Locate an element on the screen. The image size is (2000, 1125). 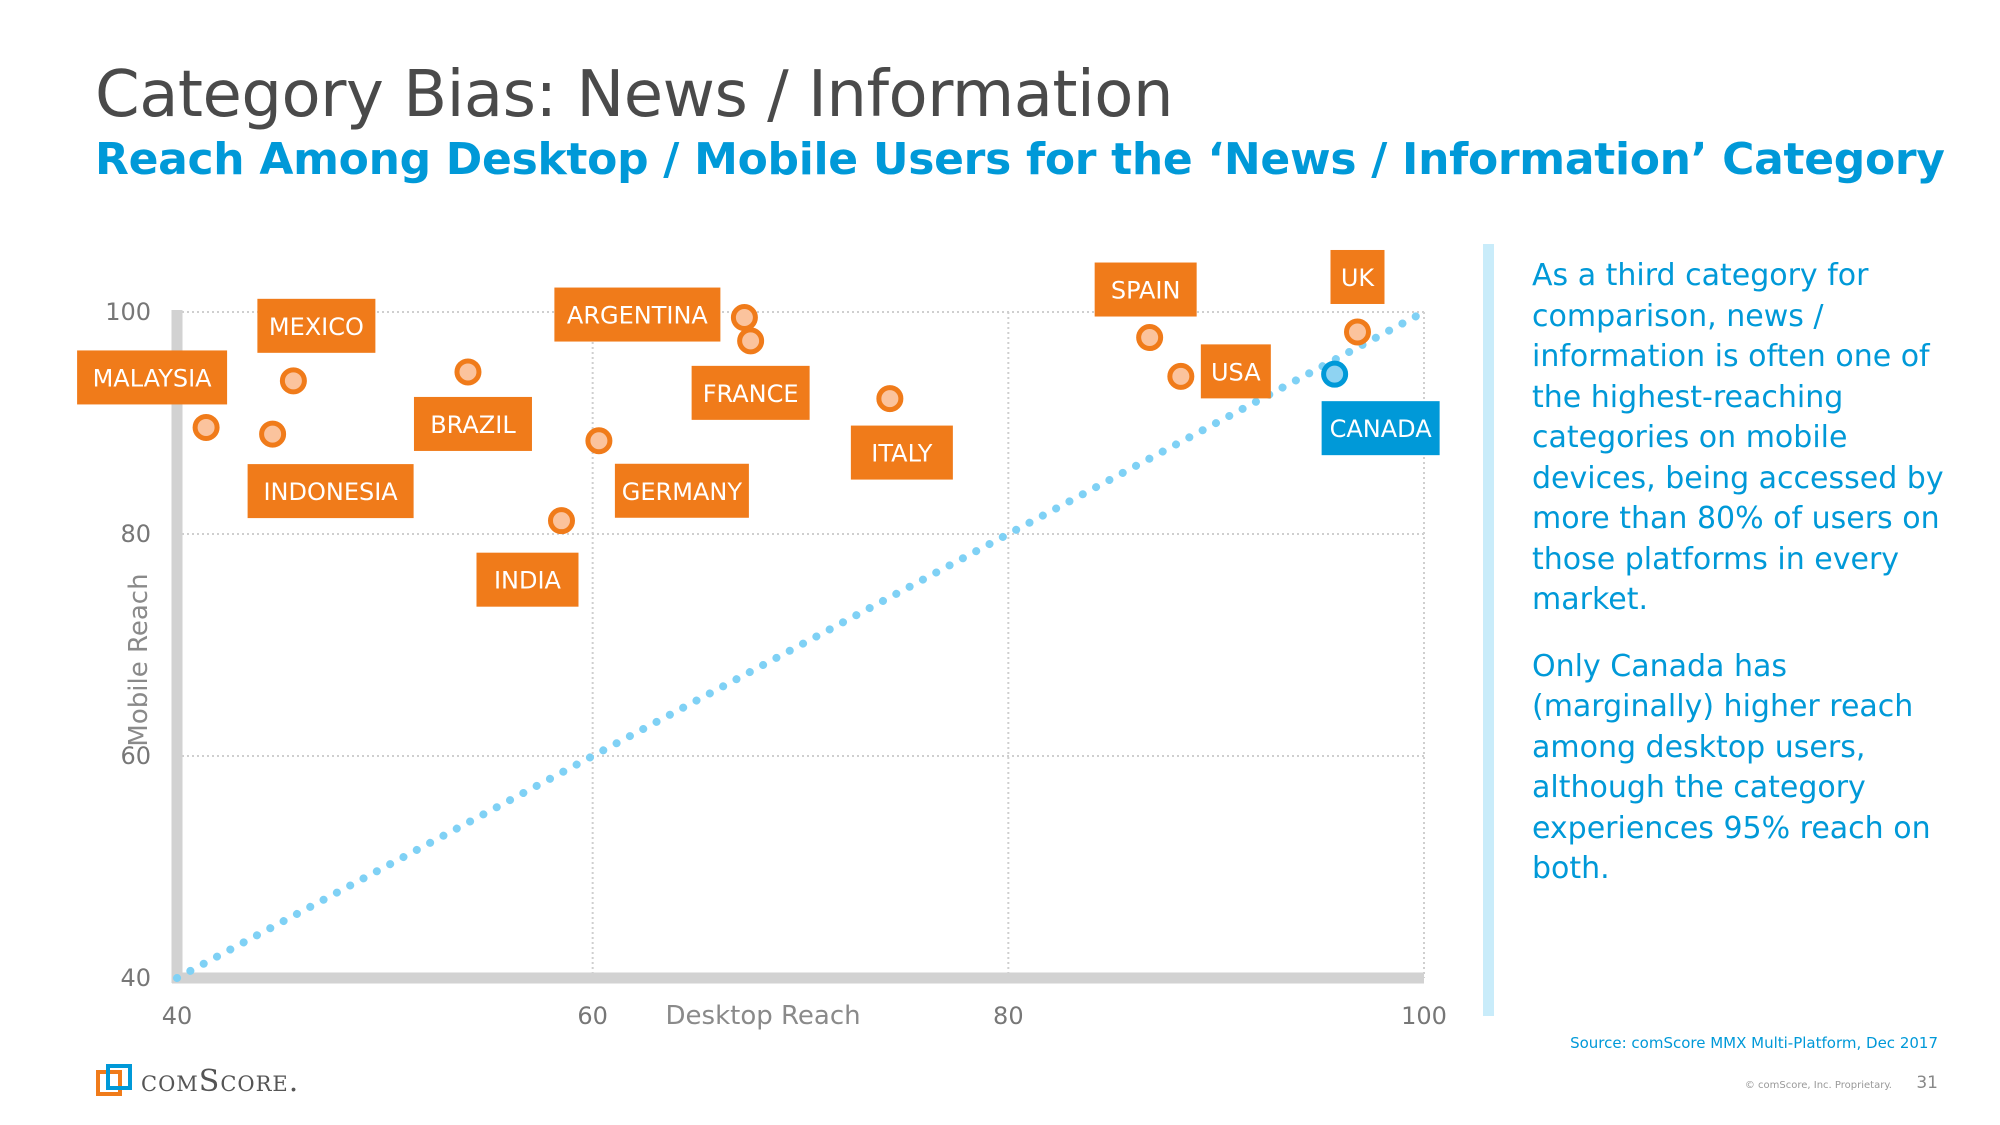
logo-wordmark: comScore. is located at coordinates (220, 1081).